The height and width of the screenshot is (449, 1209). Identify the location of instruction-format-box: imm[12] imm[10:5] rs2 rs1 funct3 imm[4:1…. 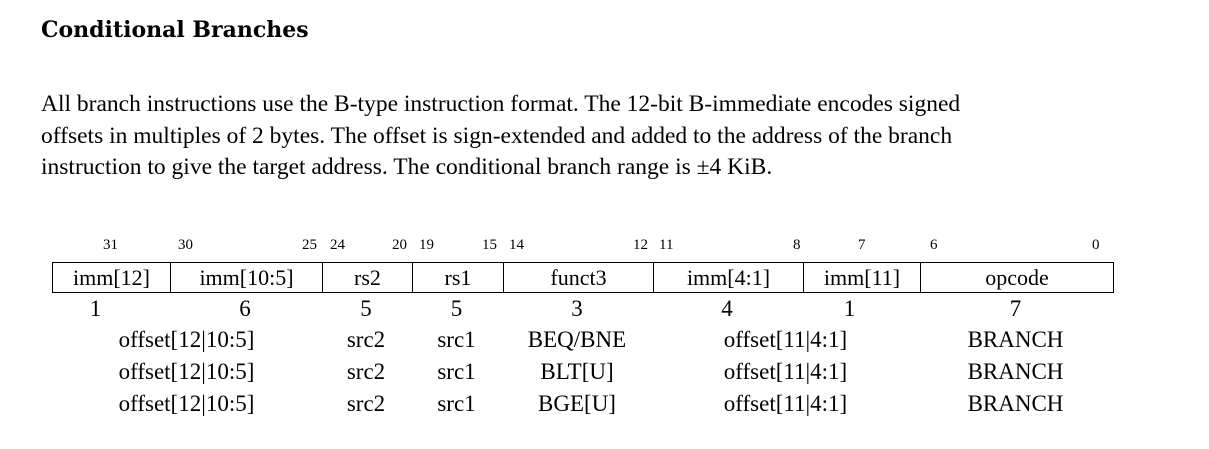
(583, 277).